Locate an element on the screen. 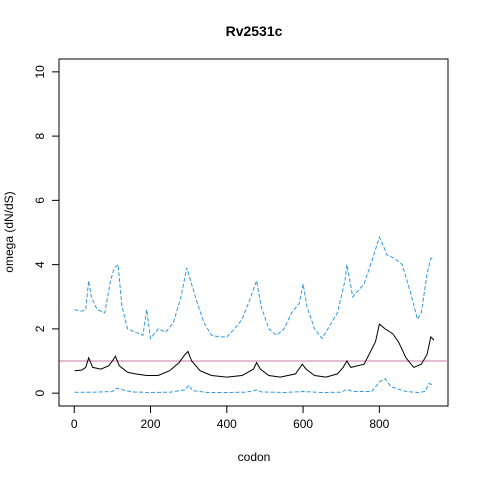 Image resolution: width=480 pixels, height=480 pixels. y-tick-label: 2 is located at coordinates (40, 328).